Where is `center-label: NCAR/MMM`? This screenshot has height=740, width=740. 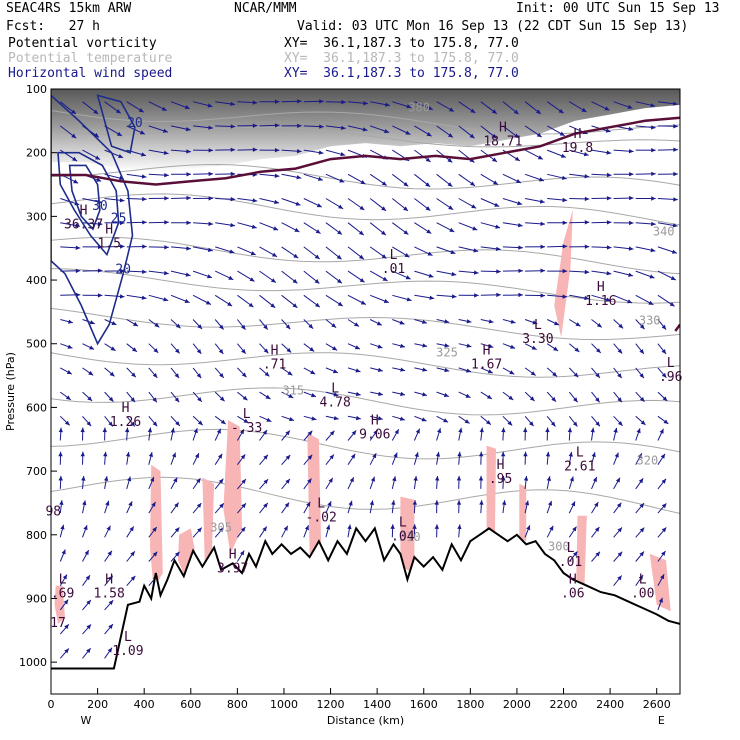
center-label: NCAR/MMM is located at coordinates (265, 8).